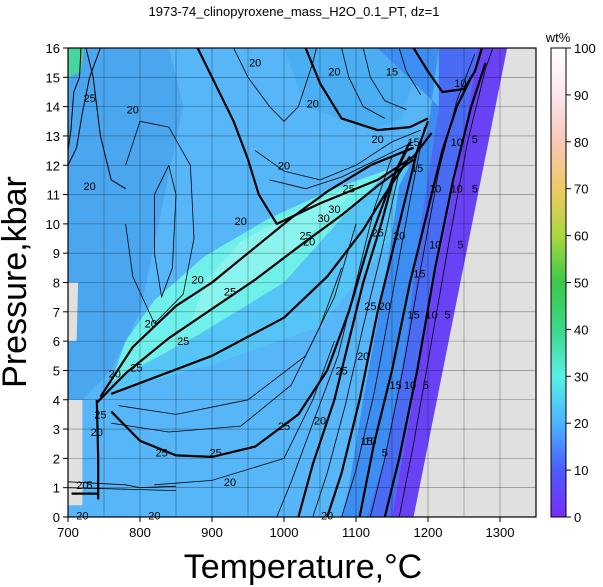 This screenshot has height=587, width=603. Describe the element at coordinates (570, 277) in the screenshot. I see `colorbar: wt% 0 10 20 30 40 50 60 70 80 90 100` at that location.